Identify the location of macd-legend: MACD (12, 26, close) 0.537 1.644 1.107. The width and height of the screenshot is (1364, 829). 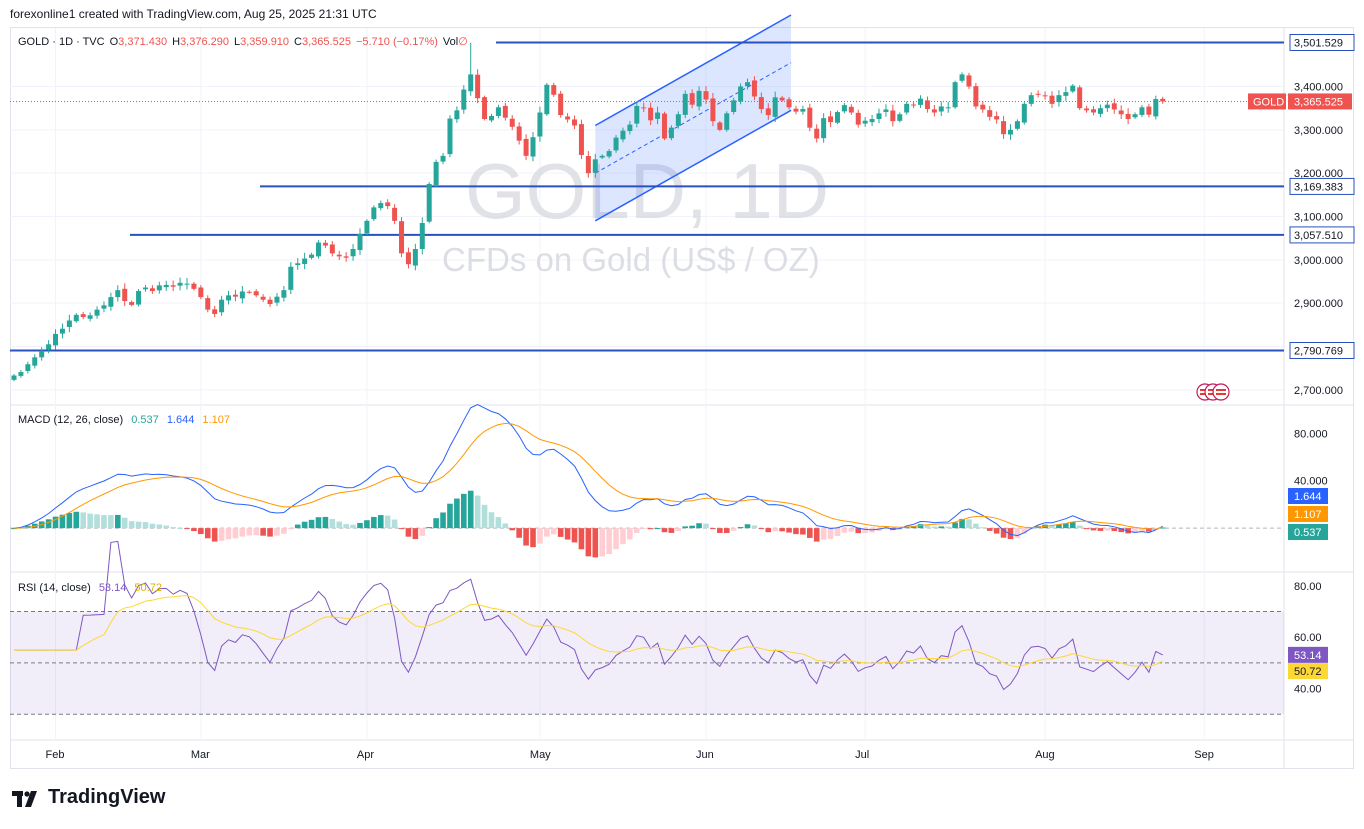
(126, 420).